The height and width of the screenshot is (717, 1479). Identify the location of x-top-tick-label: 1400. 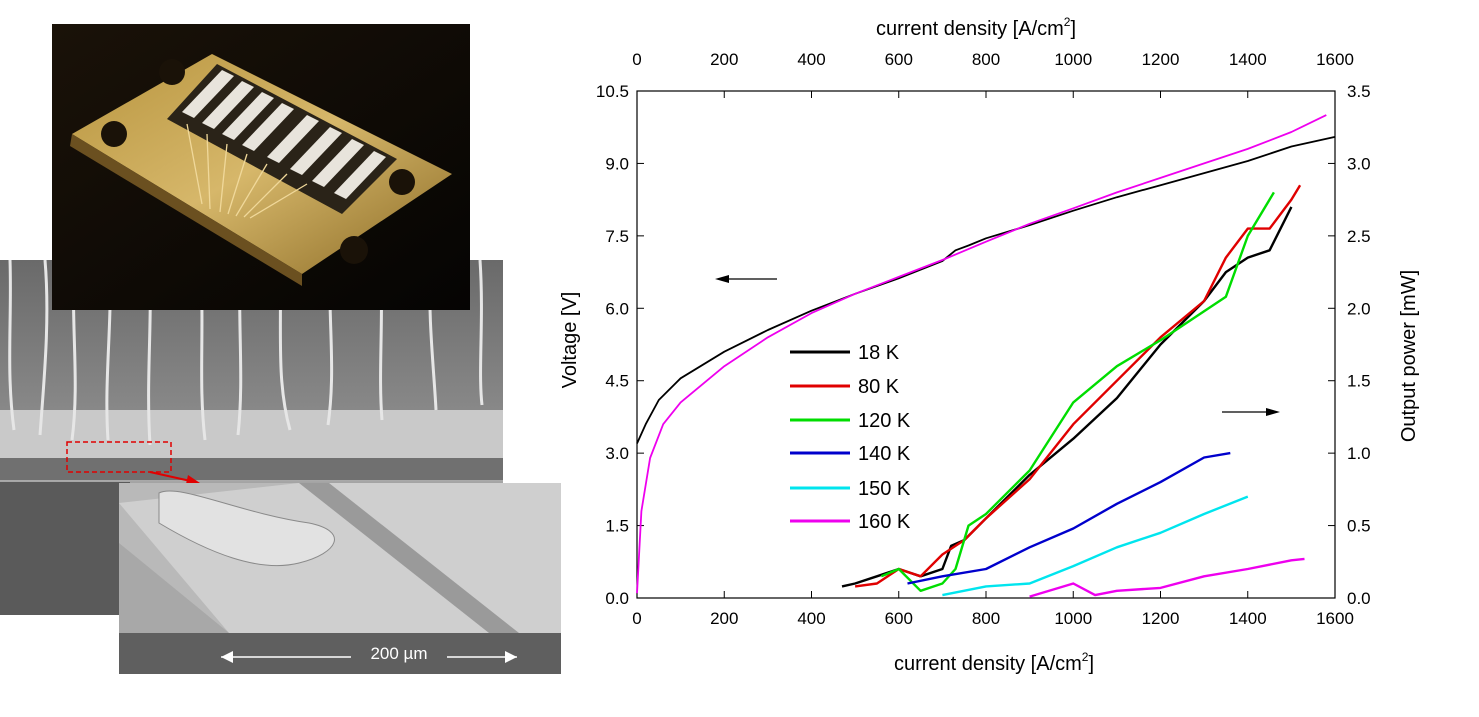
(1248, 59).